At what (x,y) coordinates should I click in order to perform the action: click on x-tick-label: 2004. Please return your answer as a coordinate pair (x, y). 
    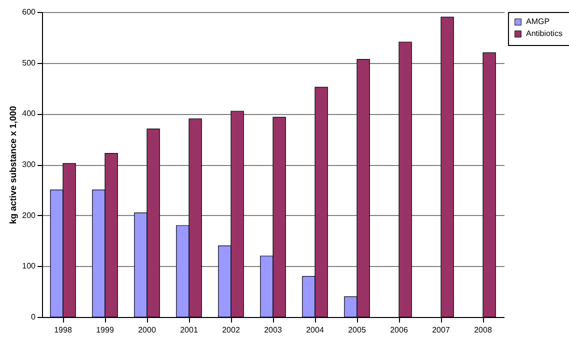
    Looking at the image, I should click on (315, 330).